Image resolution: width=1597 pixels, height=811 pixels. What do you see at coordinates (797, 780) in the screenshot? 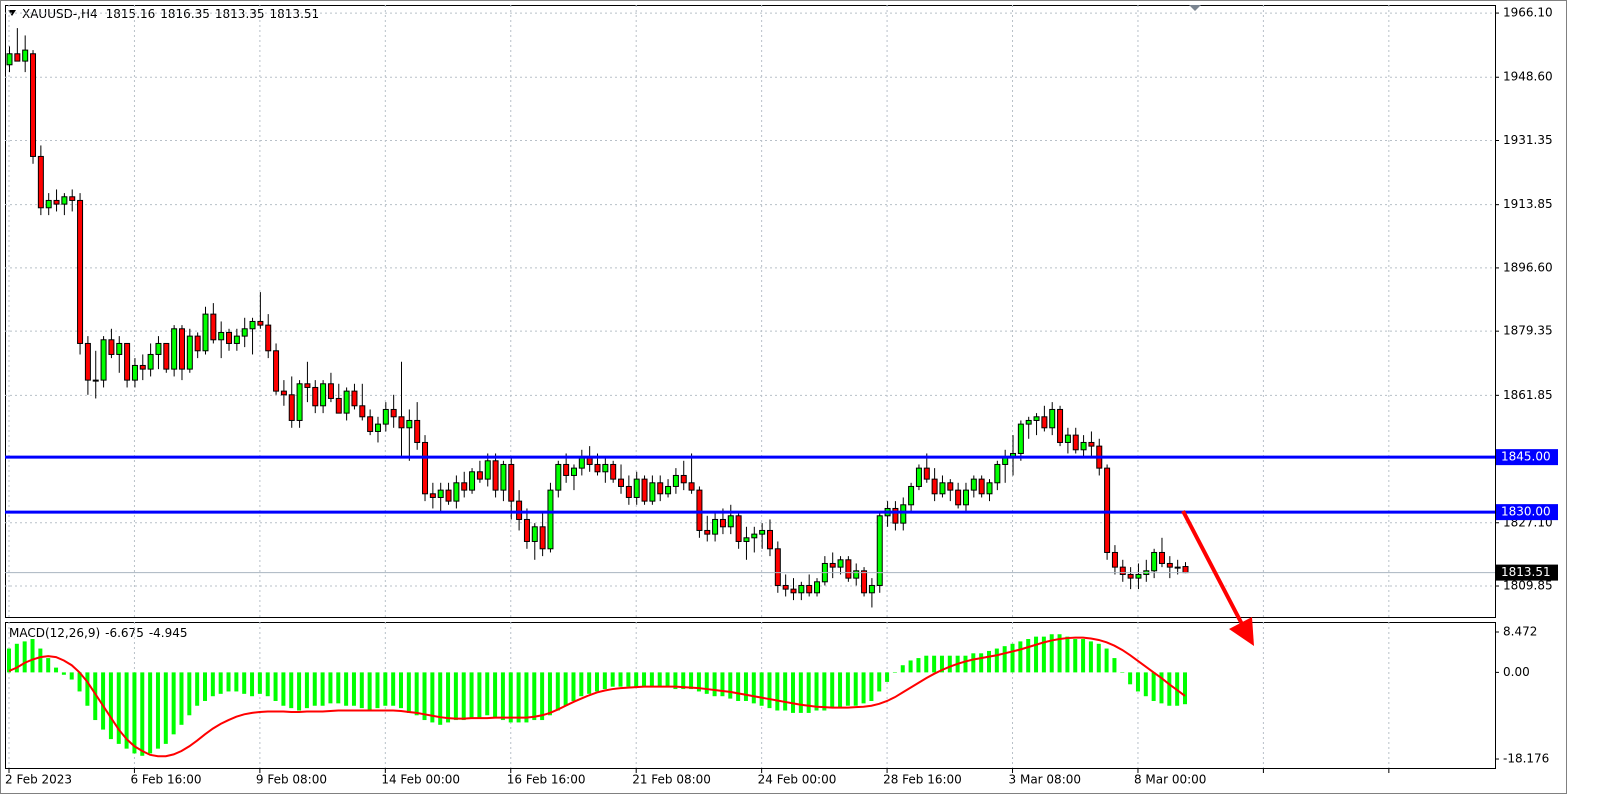
I see `x-tick-label: 24 Feb 00:00` at bounding box center [797, 780].